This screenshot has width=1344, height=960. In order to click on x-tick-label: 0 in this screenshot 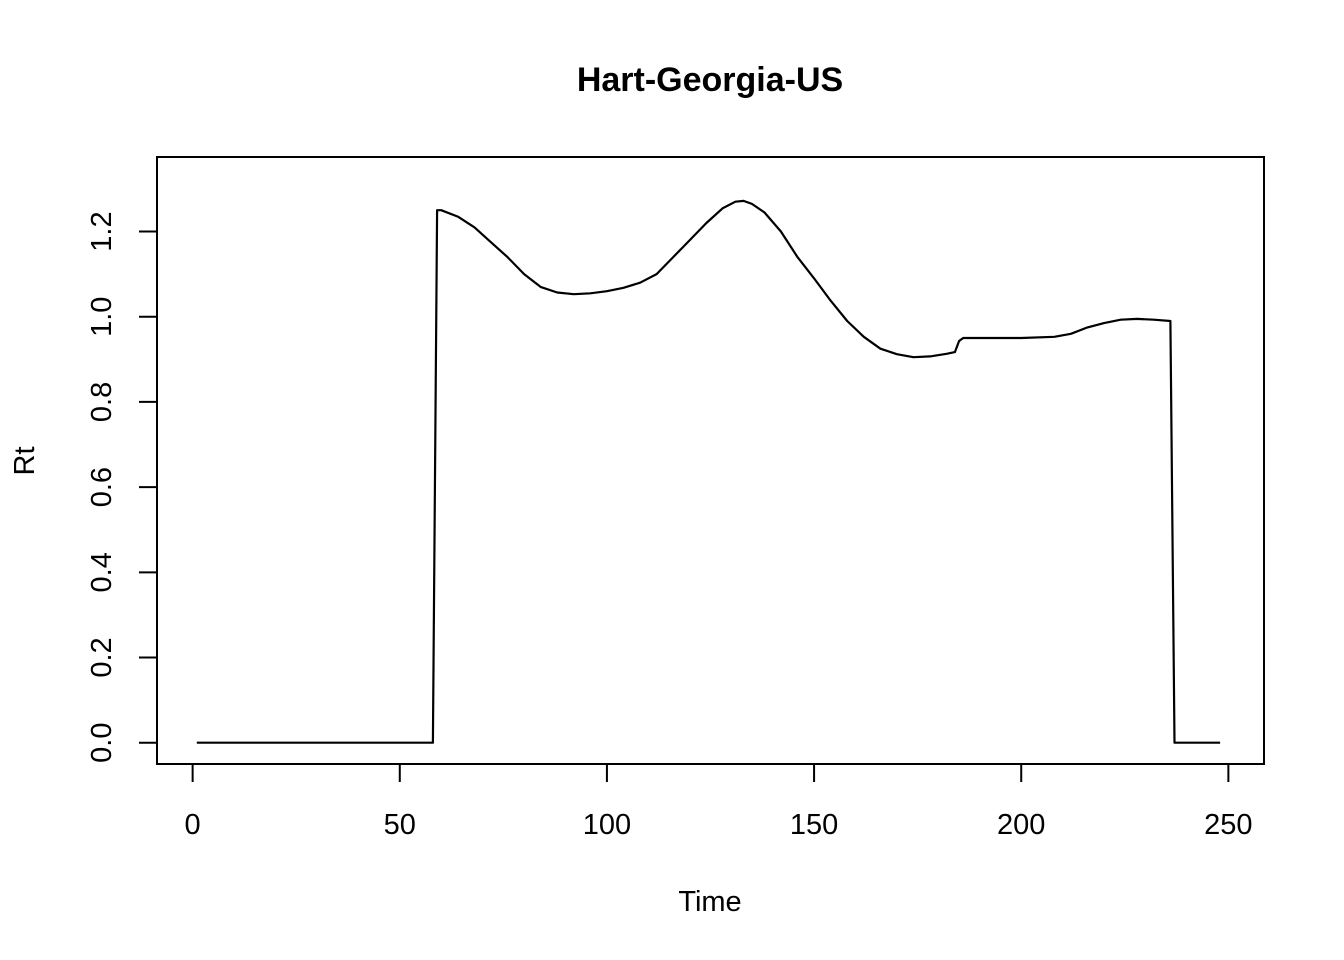, I will do `click(193, 825)`.